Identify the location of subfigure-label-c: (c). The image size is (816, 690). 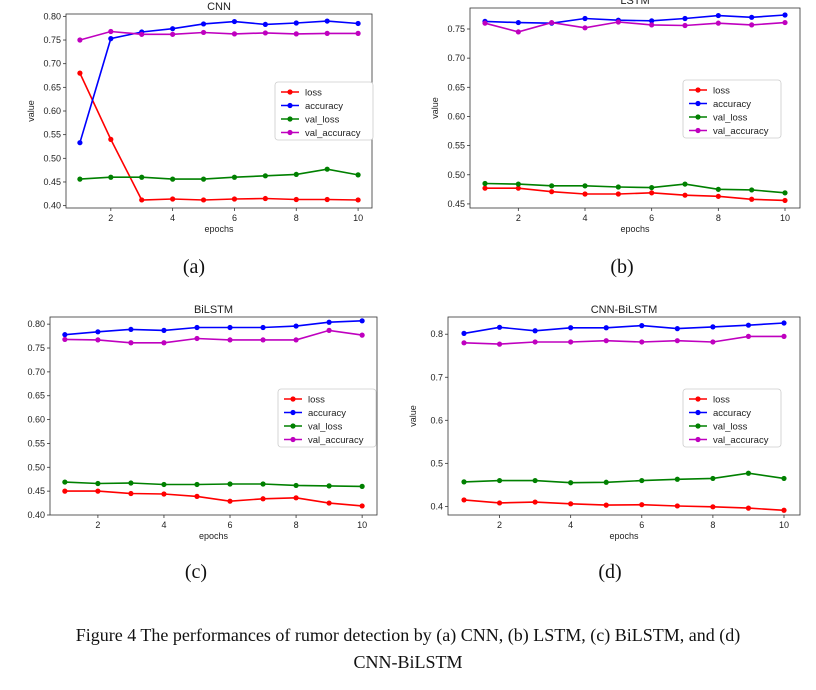
(196, 572).